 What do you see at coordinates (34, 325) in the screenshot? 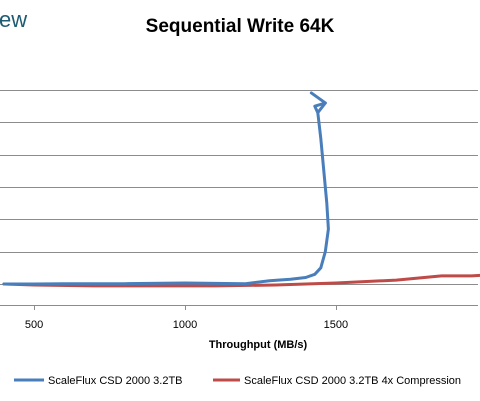
I see `x-tick-label: 500` at bounding box center [34, 325].